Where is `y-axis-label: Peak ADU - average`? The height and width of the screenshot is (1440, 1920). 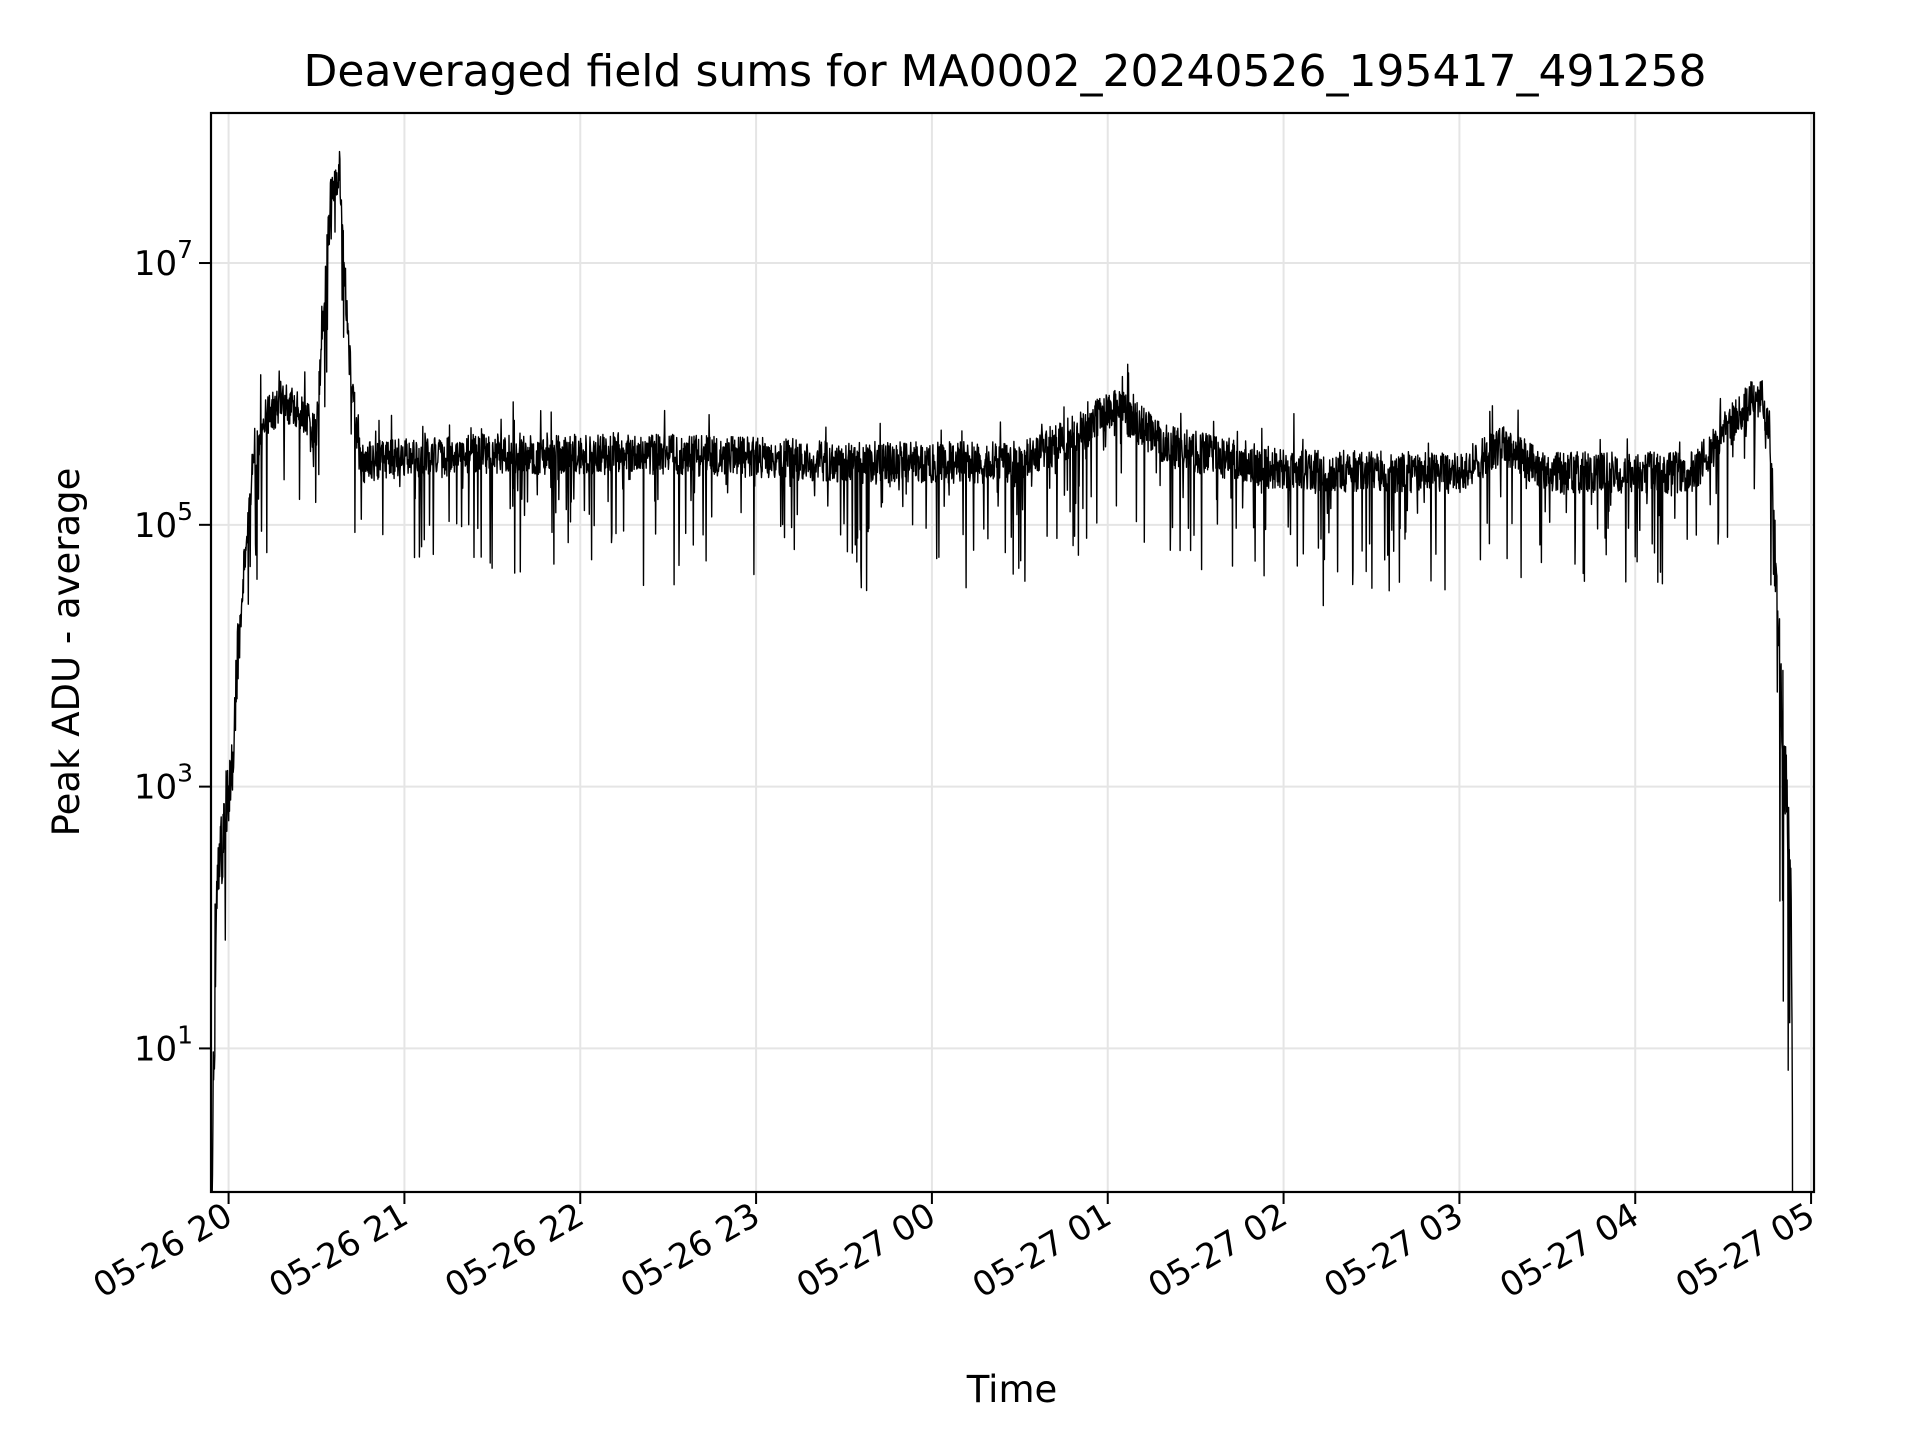
y-axis-label: Peak ADU - average is located at coordinates (66, 652).